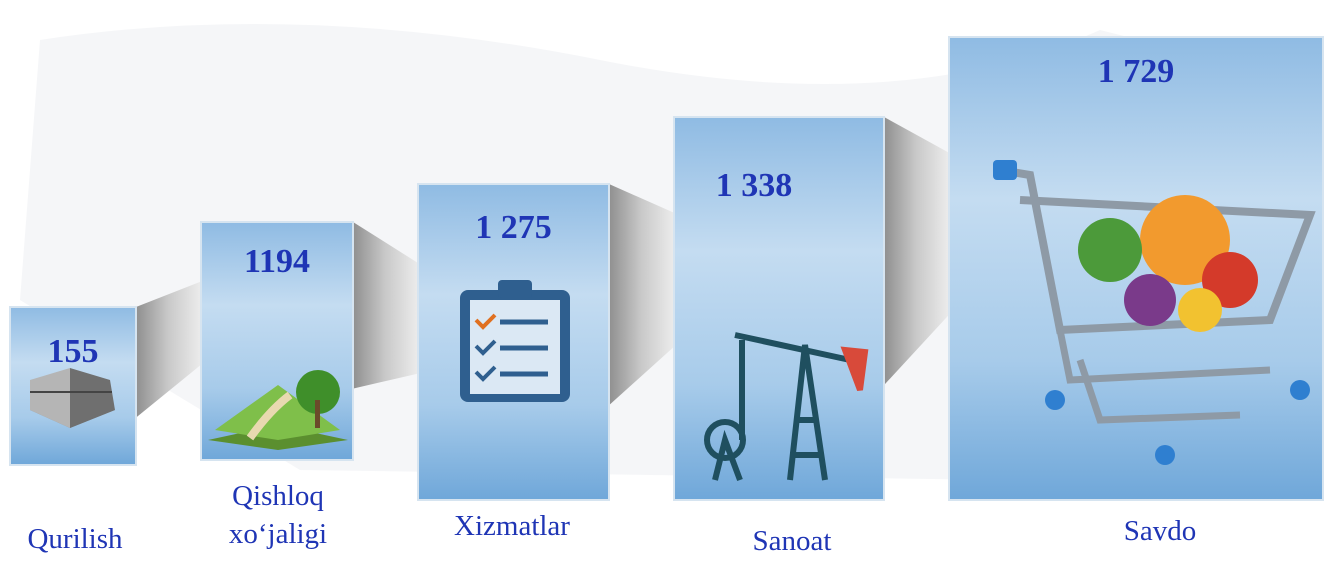 The image size is (1332, 563). I want to click on panel-value: 1 729, so click(1136, 71).